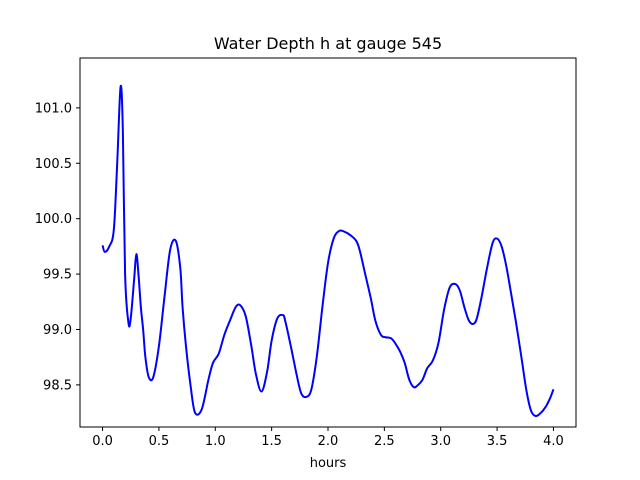 Image resolution: width=640 pixels, height=480 pixels. I want to click on x-tick-label: 4.0, so click(553, 441).